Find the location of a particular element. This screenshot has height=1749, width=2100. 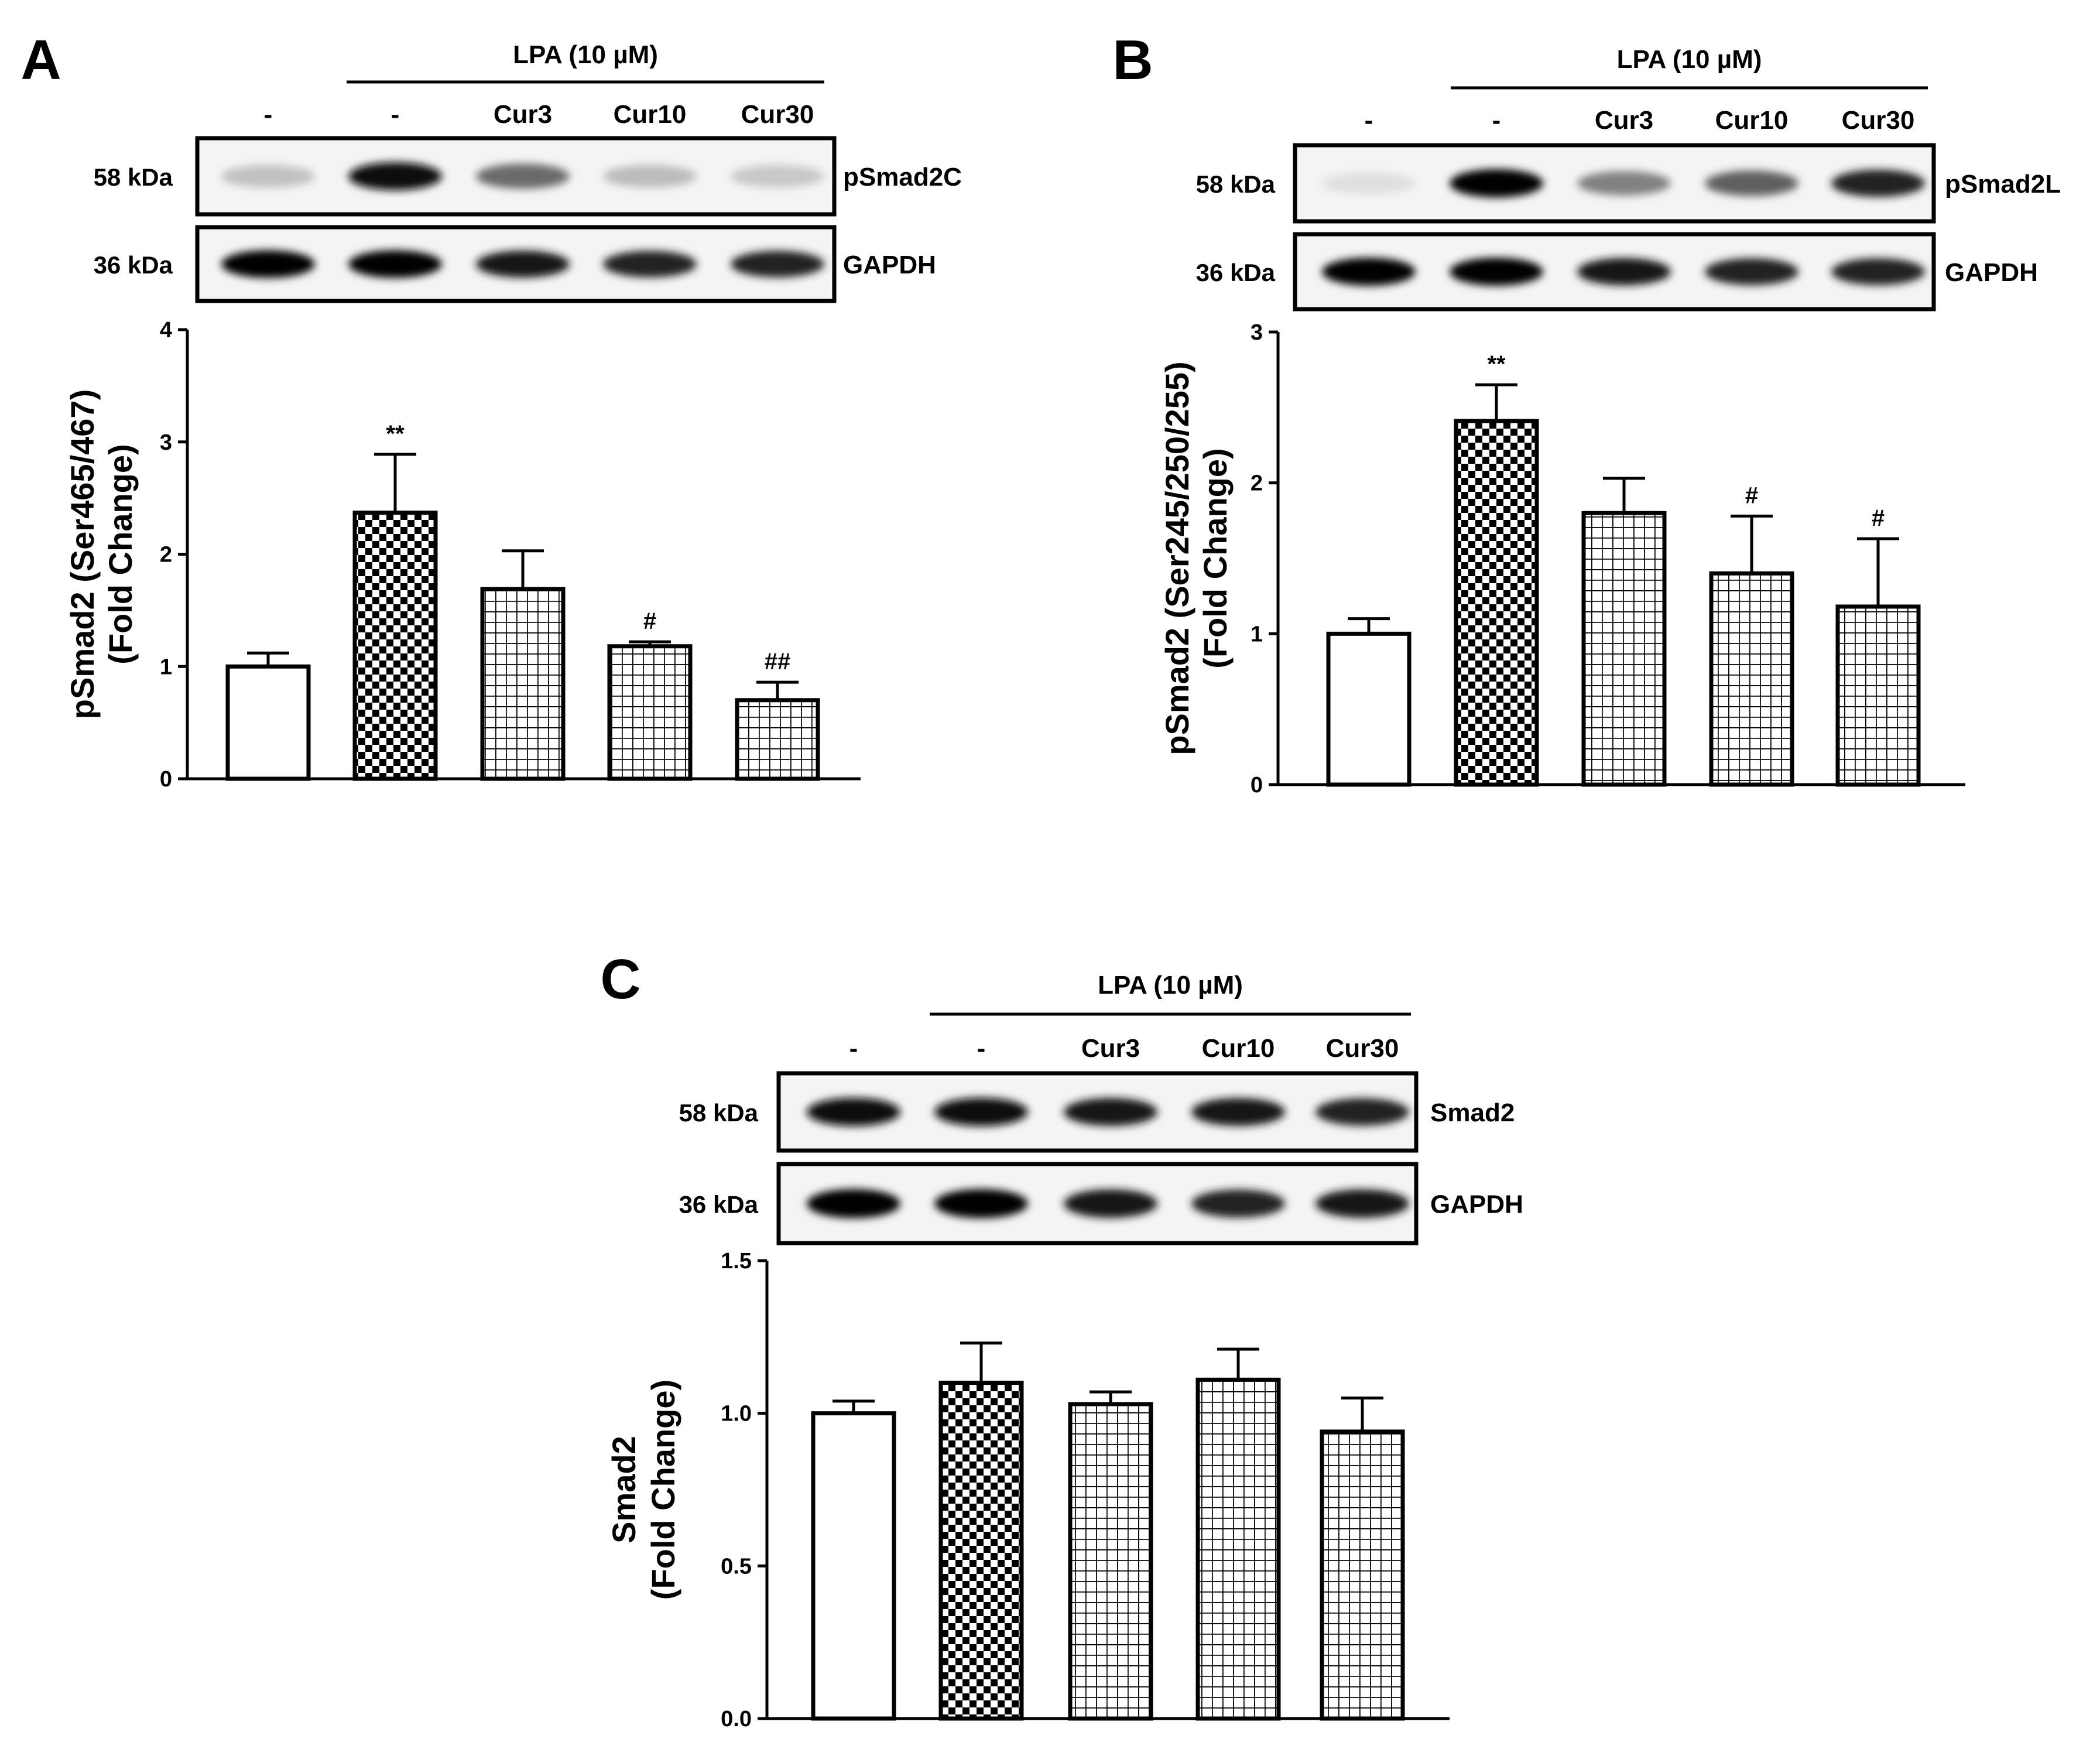

blot-strip-psmad2c: 58 kDa pSmad2C is located at coordinates (528, 176).